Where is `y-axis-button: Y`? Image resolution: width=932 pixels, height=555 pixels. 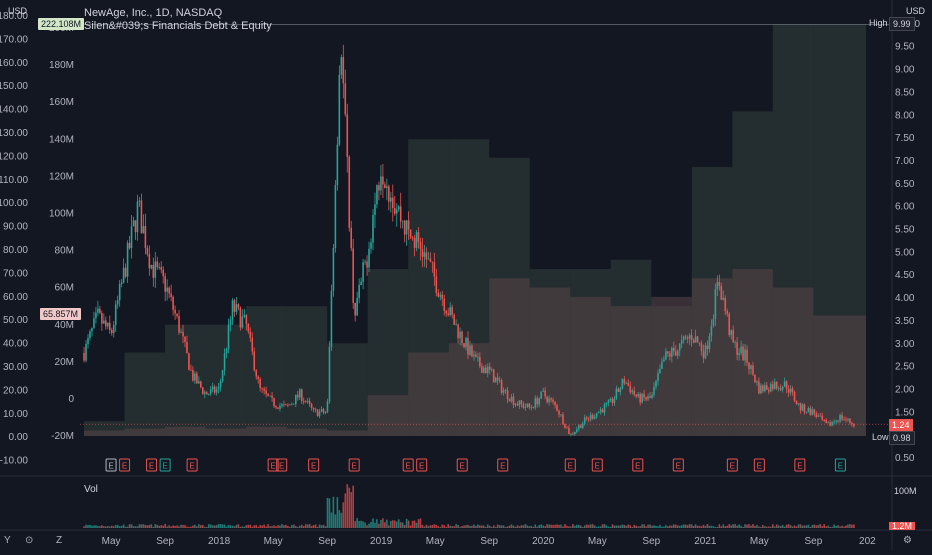
y-axis-button: Y is located at coordinates (7, 540).